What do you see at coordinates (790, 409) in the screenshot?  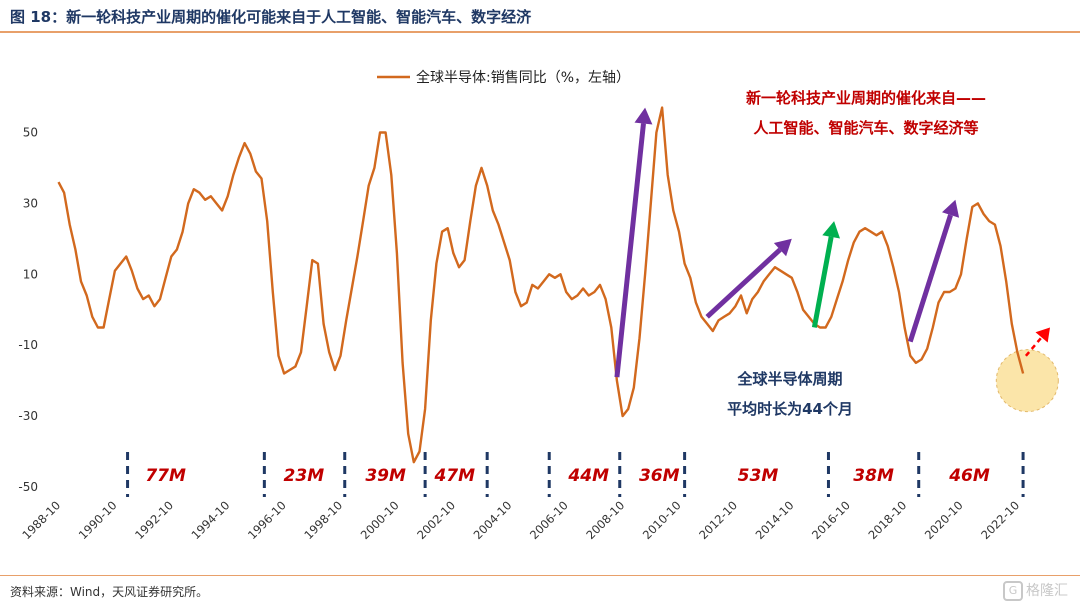 I see `annotation-cycle-line2: 平均时长为44个月` at bounding box center [790, 409].